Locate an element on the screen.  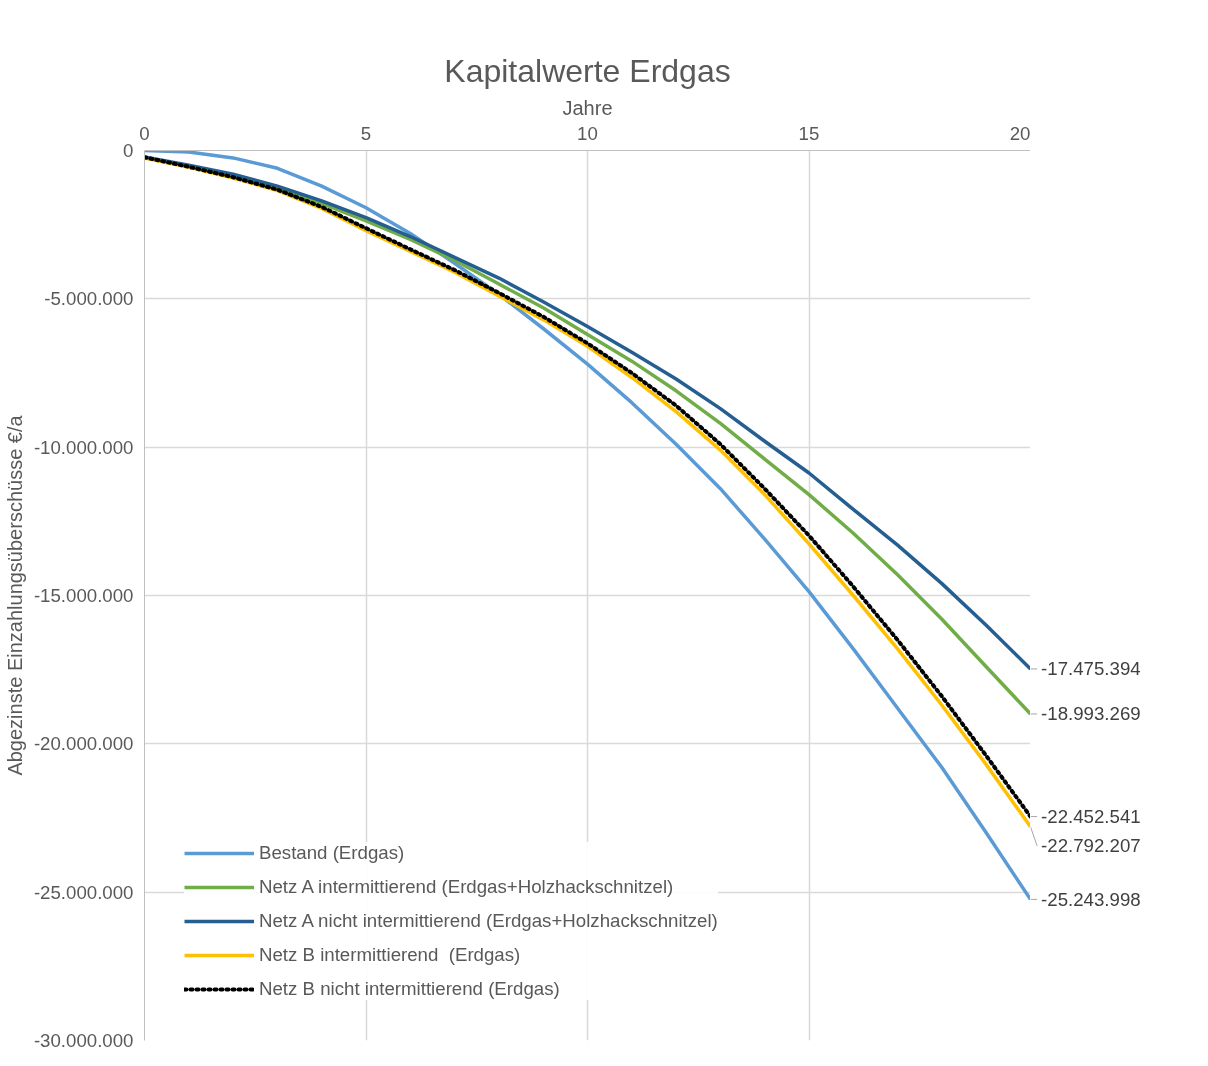
data-label: -22.792.207 is located at coordinates (1091, 846).